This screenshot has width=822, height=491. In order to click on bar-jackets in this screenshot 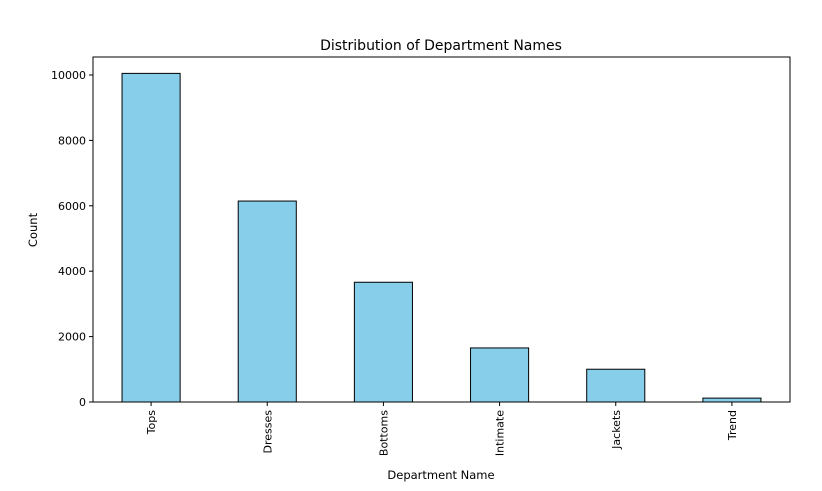, I will do `click(616, 385)`.